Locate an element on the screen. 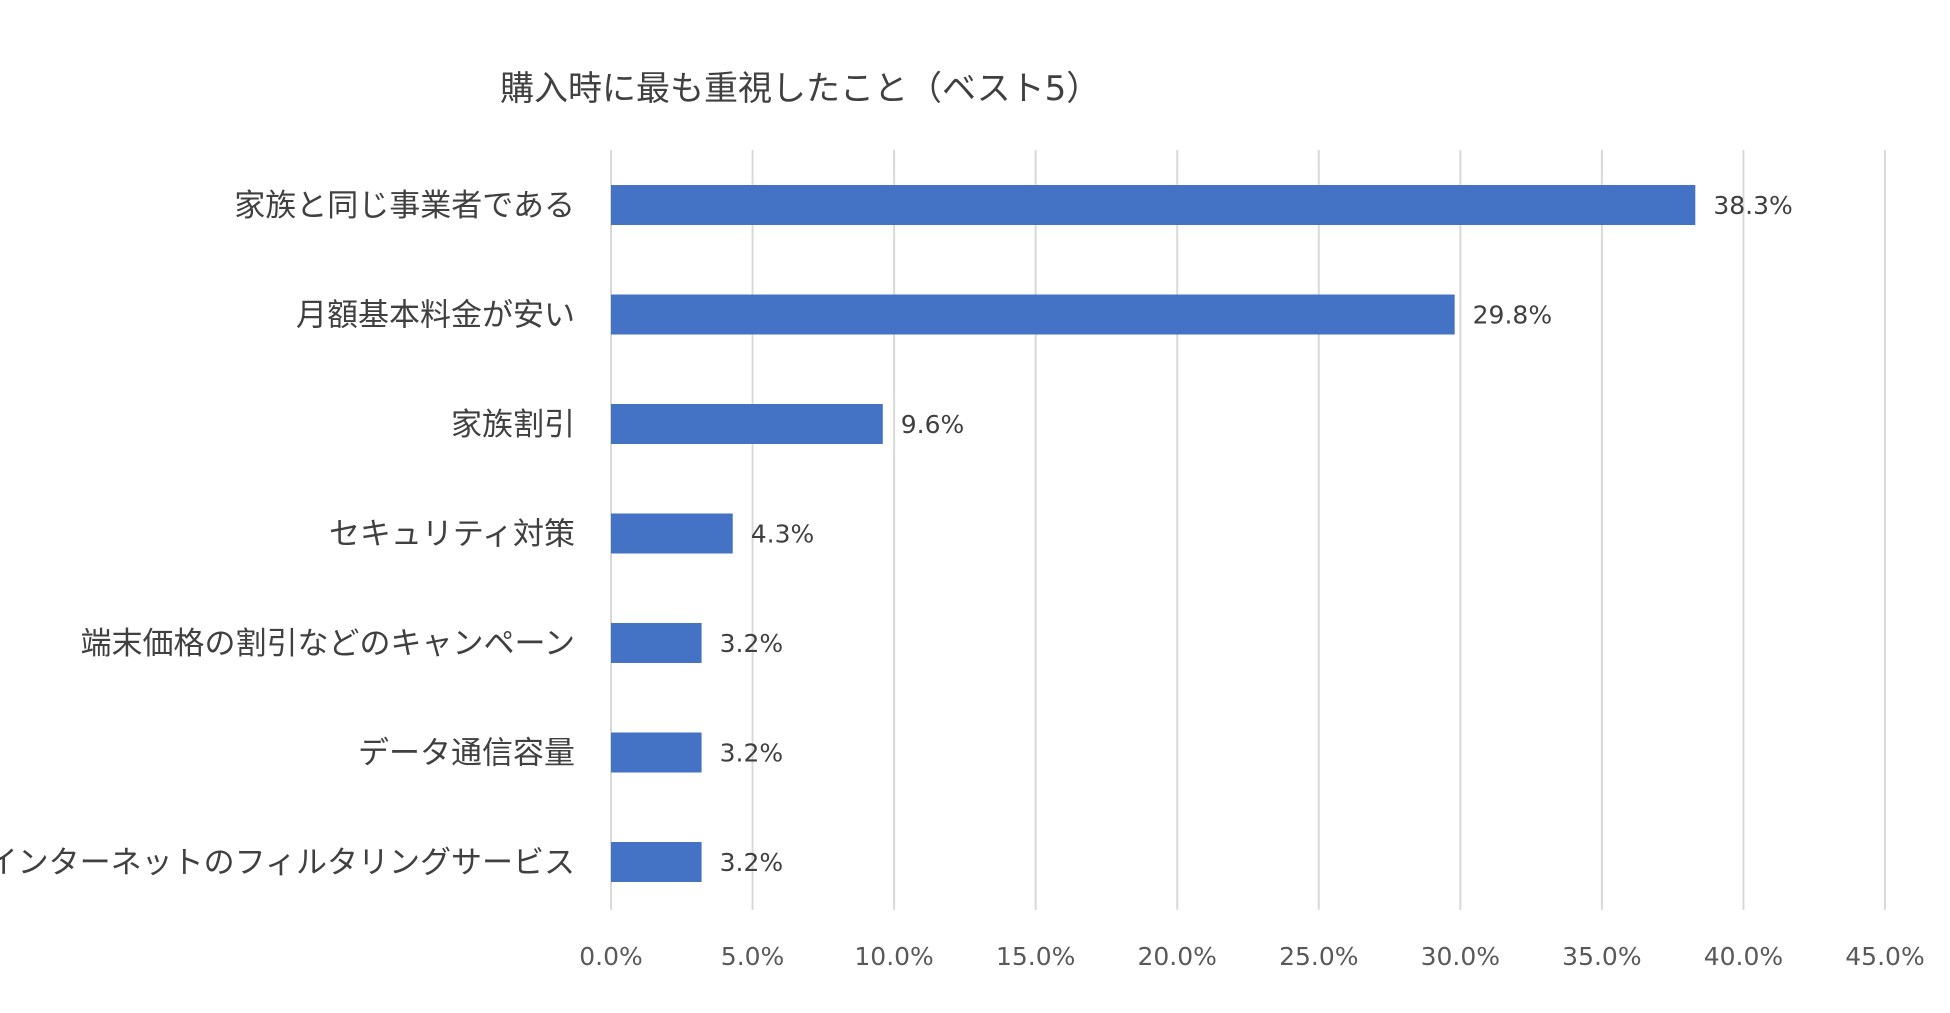  category-label: 家族割引 is located at coordinates (513, 425).